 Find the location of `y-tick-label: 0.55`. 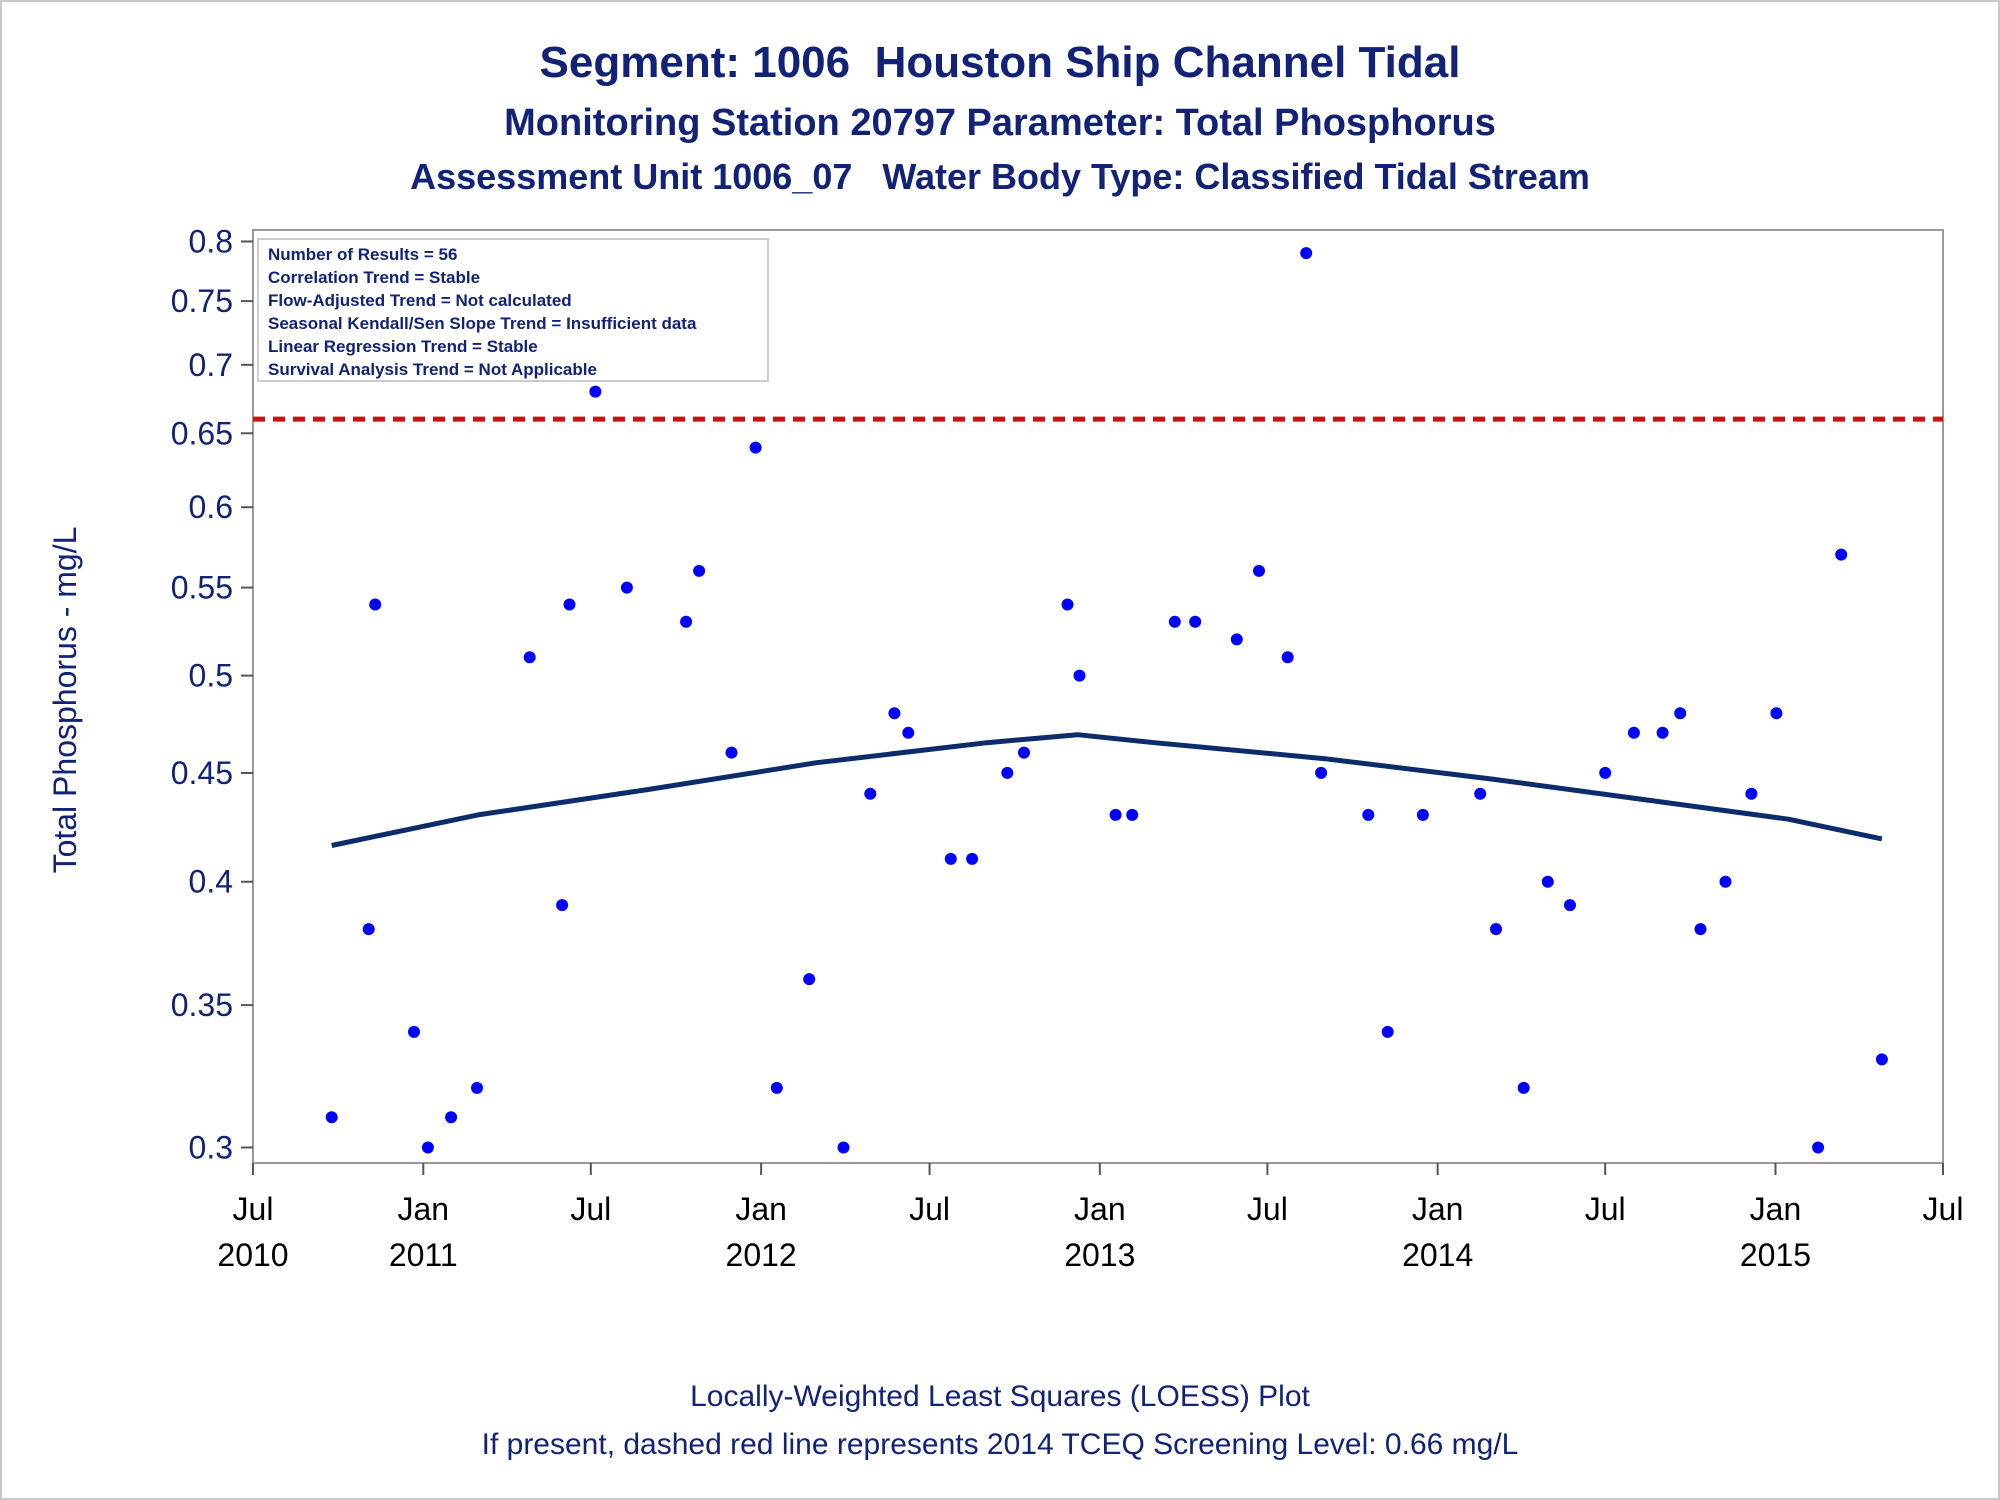

y-tick-label: 0.55 is located at coordinates (202, 588).